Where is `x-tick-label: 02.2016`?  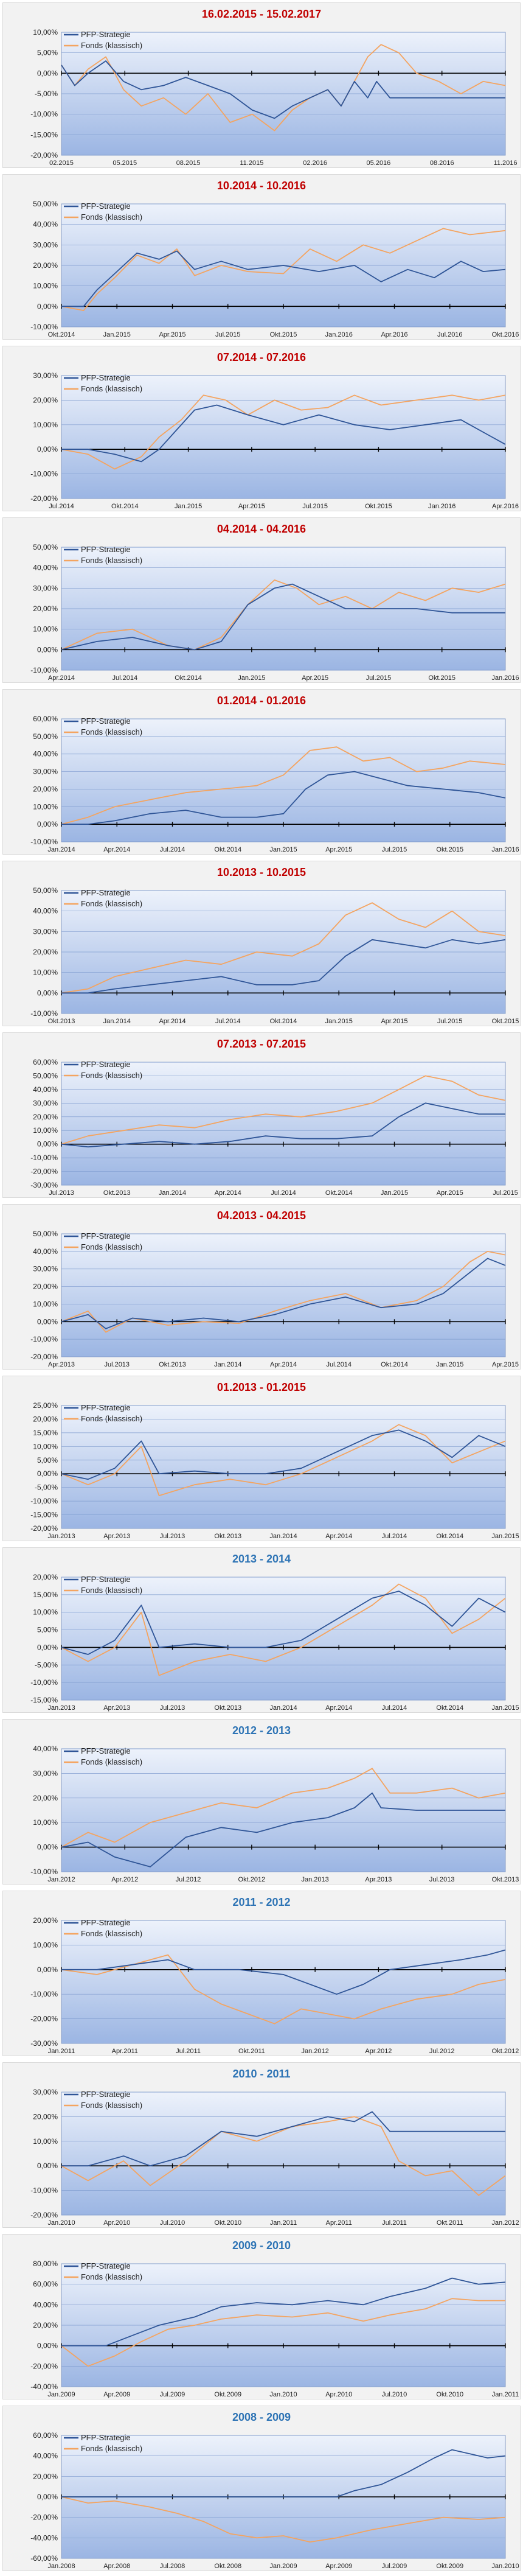
x-tick-label: 02.2016 is located at coordinates (315, 163).